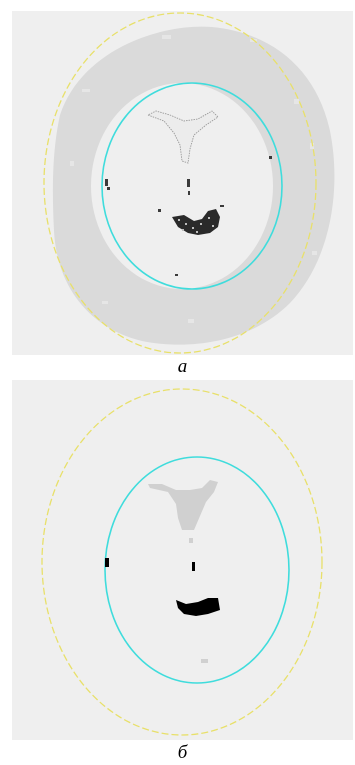 The image size is (355, 765). Describe the element at coordinates (150, 564) in the screenshot. I see `panel-b-specks` at that location.